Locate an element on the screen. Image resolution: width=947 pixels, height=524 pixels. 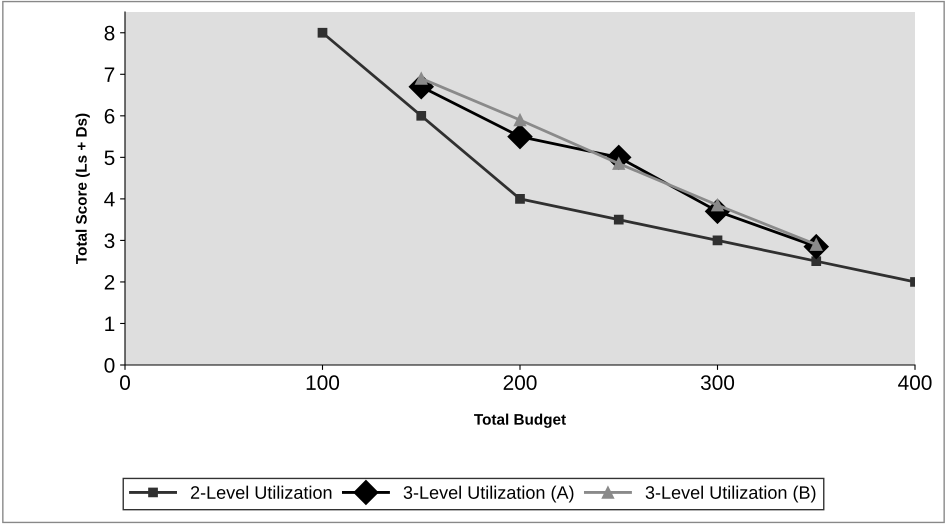
legend-label: 3-Level Utilization (B) is located at coordinates (731, 494).